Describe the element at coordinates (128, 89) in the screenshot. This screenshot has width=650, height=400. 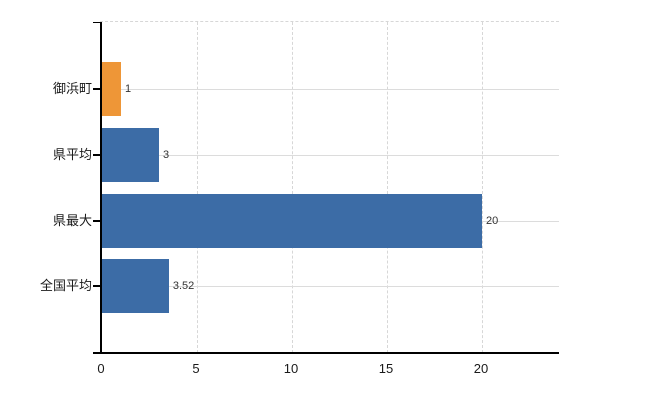
I see `value-label: 1` at that location.